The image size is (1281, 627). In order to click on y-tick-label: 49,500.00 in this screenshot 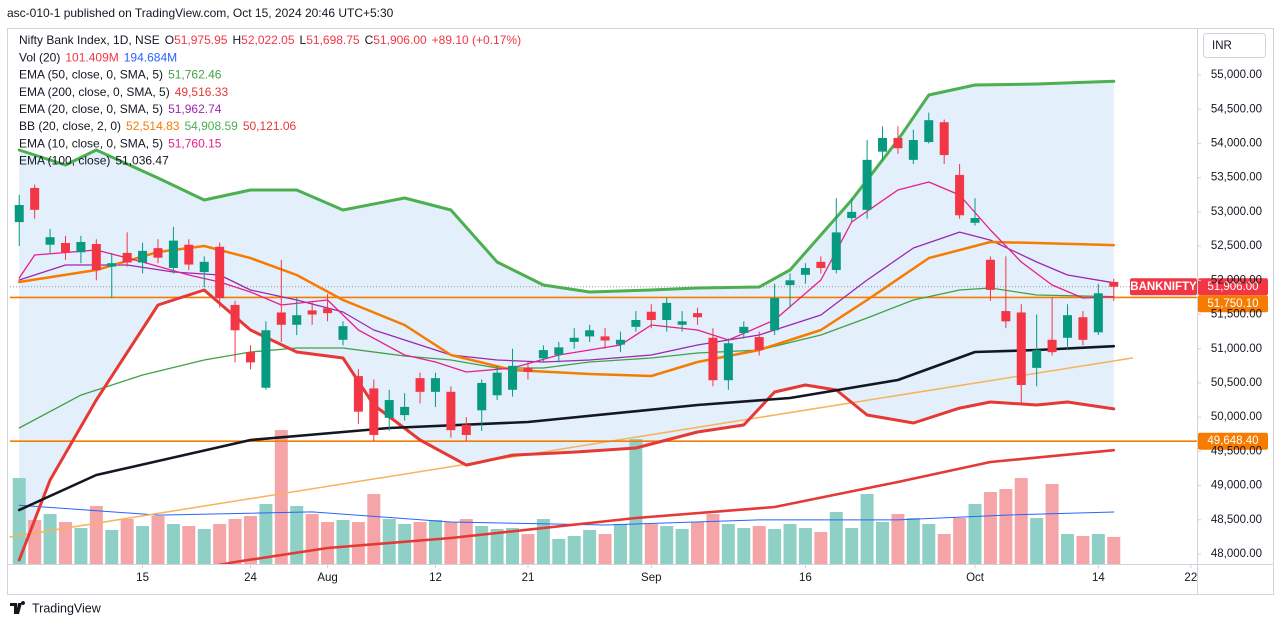, I will do `click(1236, 451)`.